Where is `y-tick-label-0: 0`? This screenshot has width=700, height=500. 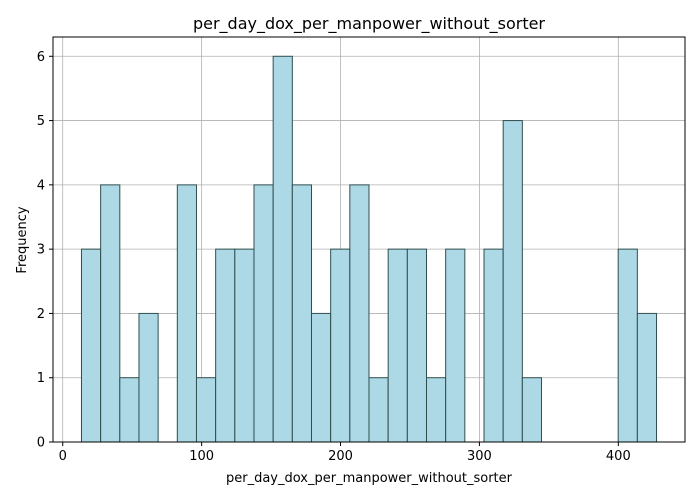
y-tick-label-0: 0 is located at coordinates (41, 443).